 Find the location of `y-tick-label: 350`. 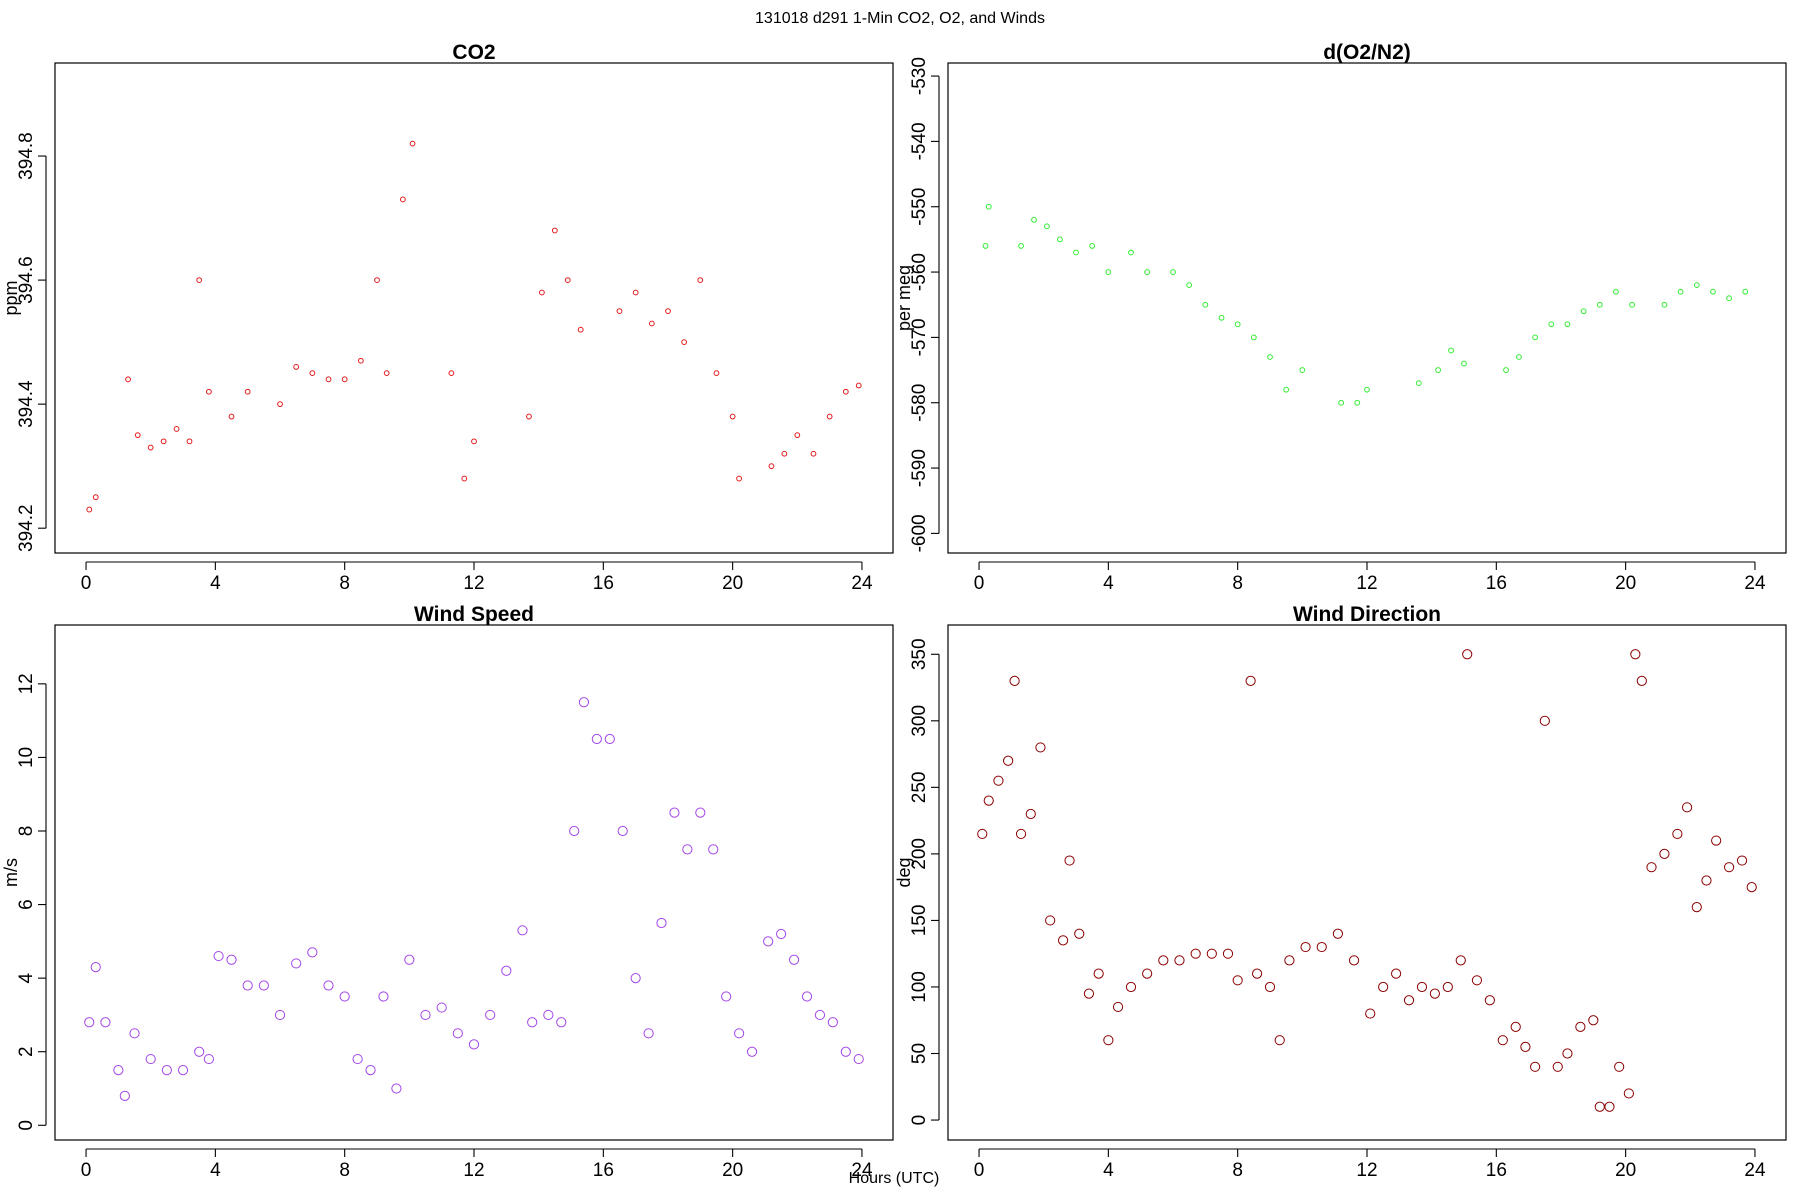

y-tick-label: 350 is located at coordinates (919, 654).